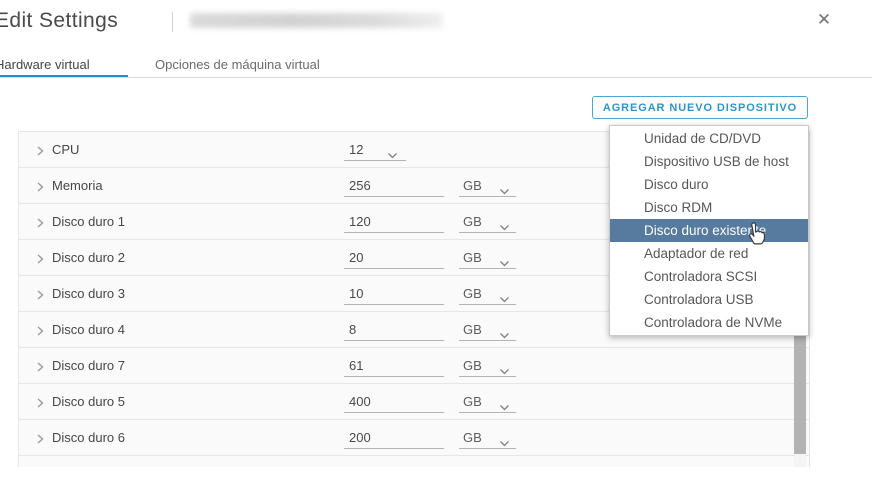 This screenshot has height=480, width=872. I want to click on add-new-device-button: AGREGAR NUEVO DISPOSITIVO, so click(700, 107).